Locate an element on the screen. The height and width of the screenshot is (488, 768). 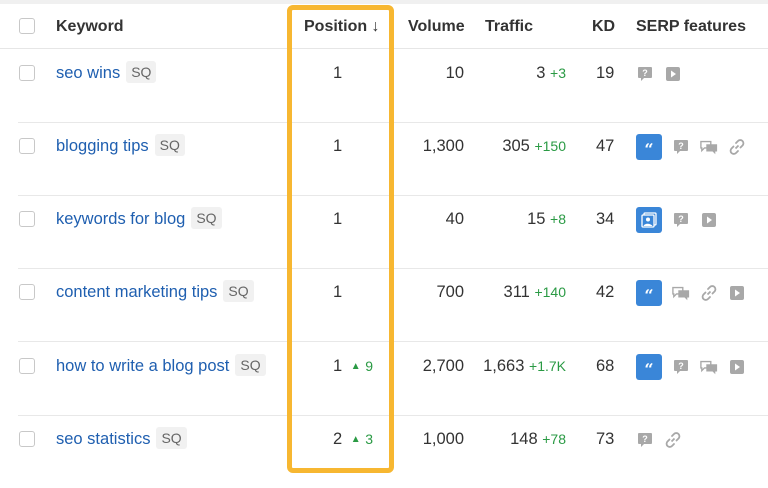
traffic-cell: 3 +3 is located at coordinates (551, 73).